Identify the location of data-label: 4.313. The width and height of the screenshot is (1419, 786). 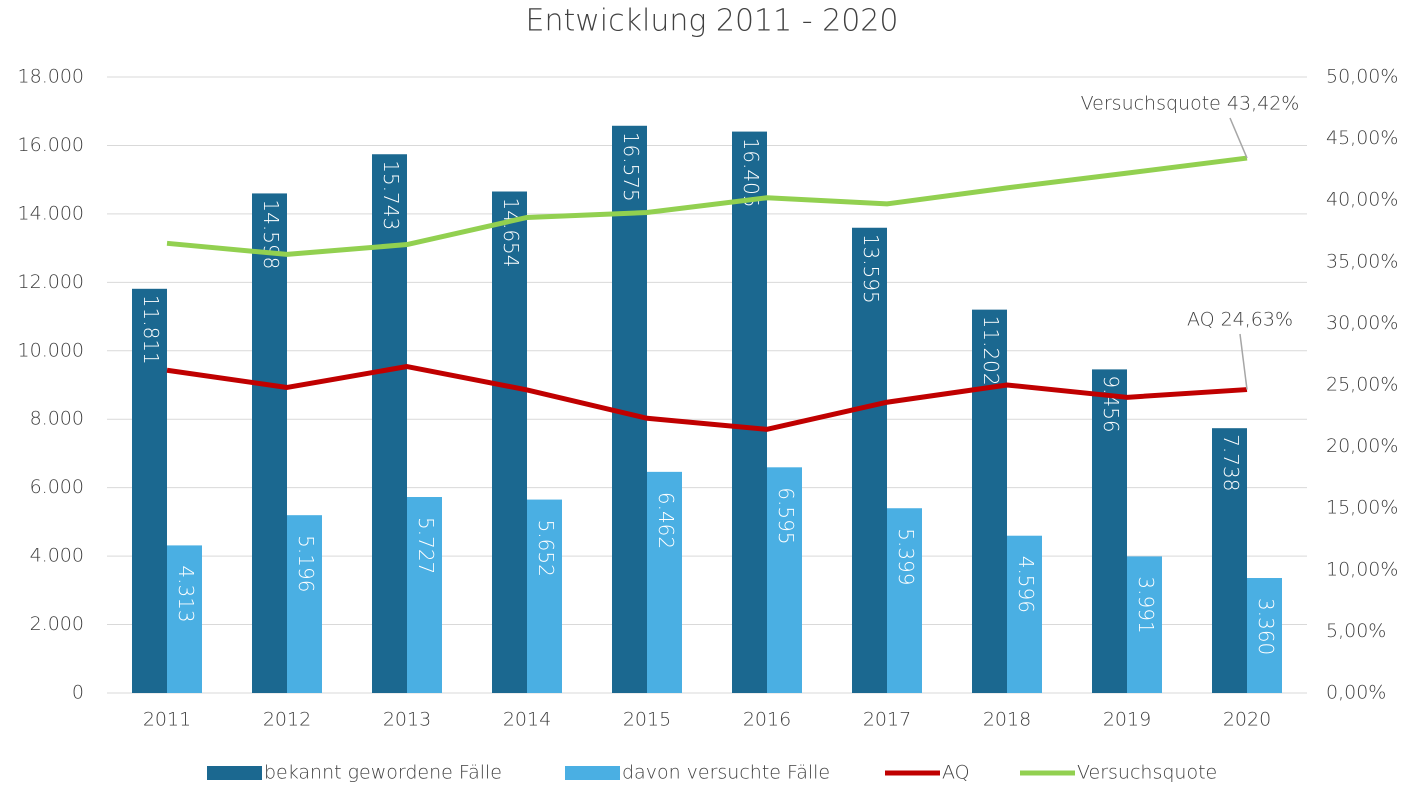
(186, 593).